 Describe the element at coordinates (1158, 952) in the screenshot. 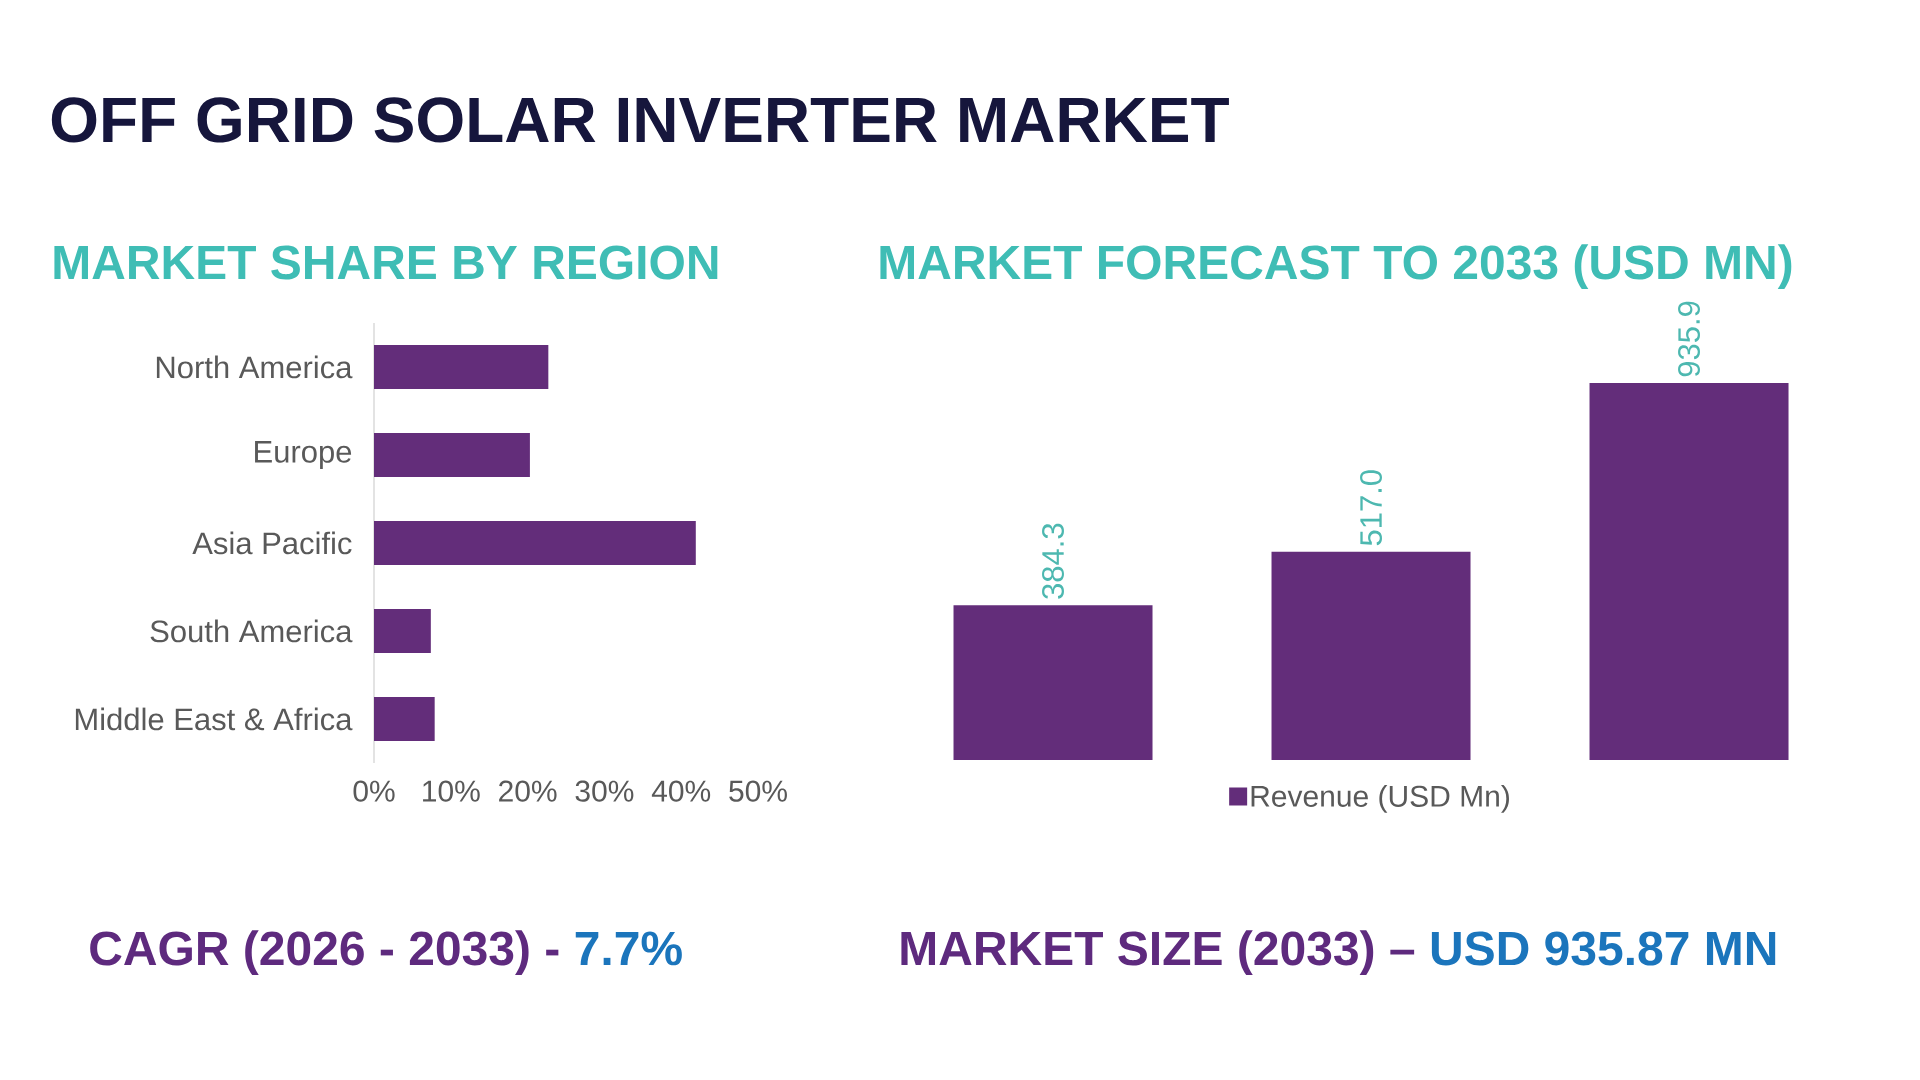

I see `text: MARKET SIZE (2033) –` at that location.